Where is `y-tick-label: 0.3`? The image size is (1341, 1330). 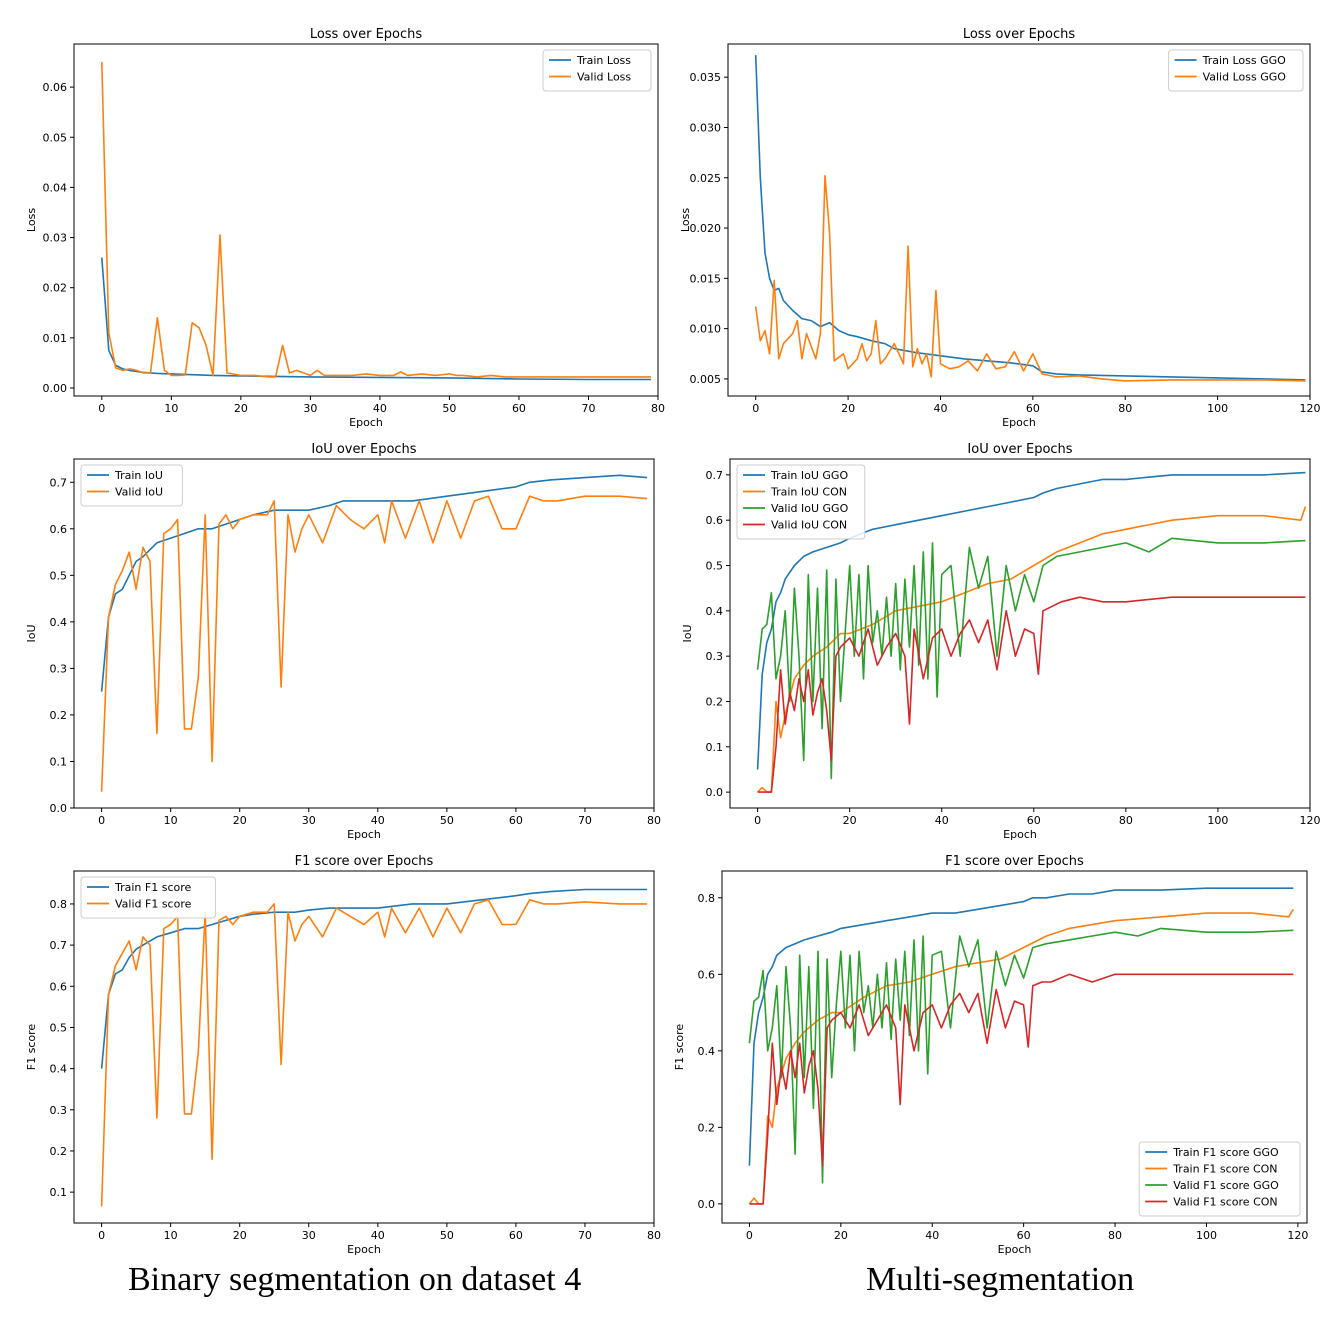 y-tick-label: 0.3 is located at coordinates (59, 668).